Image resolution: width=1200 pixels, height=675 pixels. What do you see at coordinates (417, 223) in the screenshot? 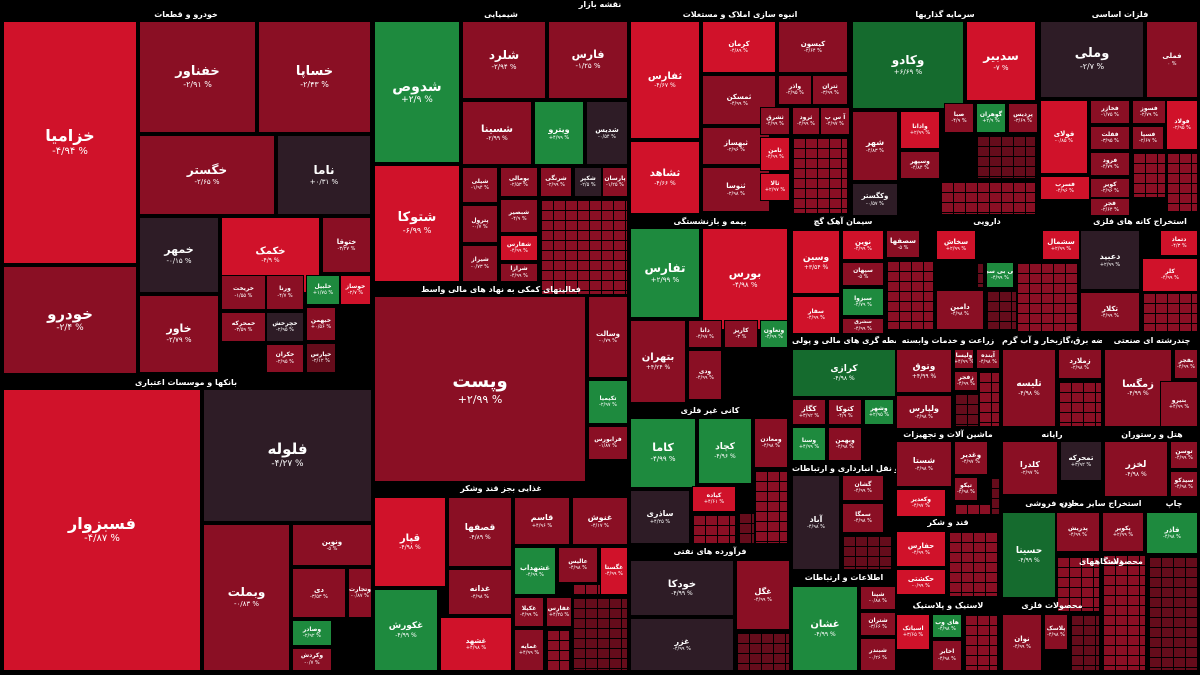
I see `tile-shenoka: شتوکا -۶/۹۹ %` at bounding box center [417, 223].